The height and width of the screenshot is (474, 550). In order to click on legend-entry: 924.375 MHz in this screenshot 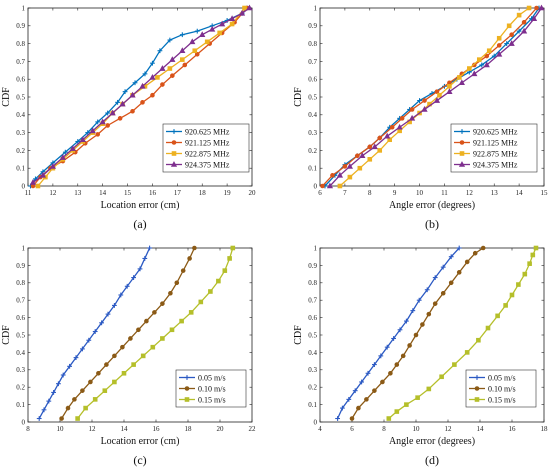, I will do `click(495, 164)`.